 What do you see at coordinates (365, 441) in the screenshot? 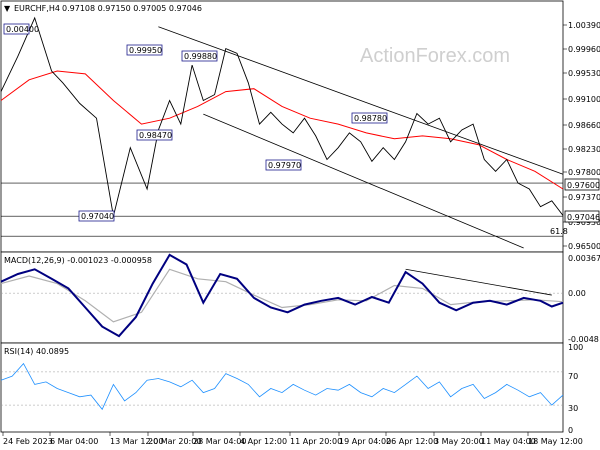
I see `x-tick-label: 19 Apr 04:00` at bounding box center [365, 441].